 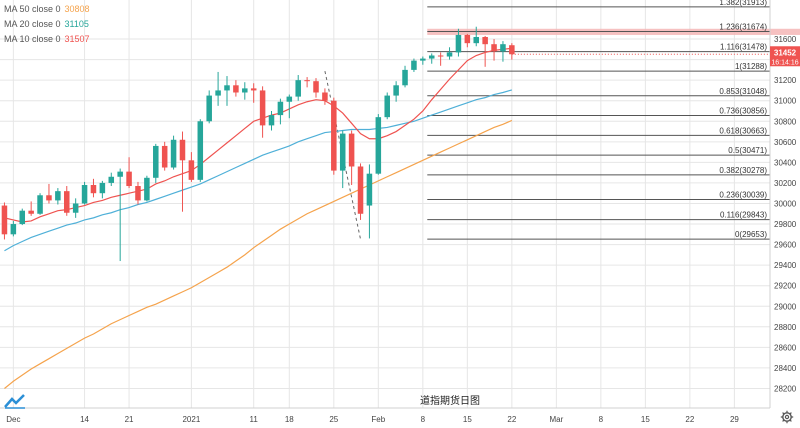 What do you see at coordinates (77, 39) in the screenshot?
I see `legend-ma10-value: 31507` at bounding box center [77, 39].